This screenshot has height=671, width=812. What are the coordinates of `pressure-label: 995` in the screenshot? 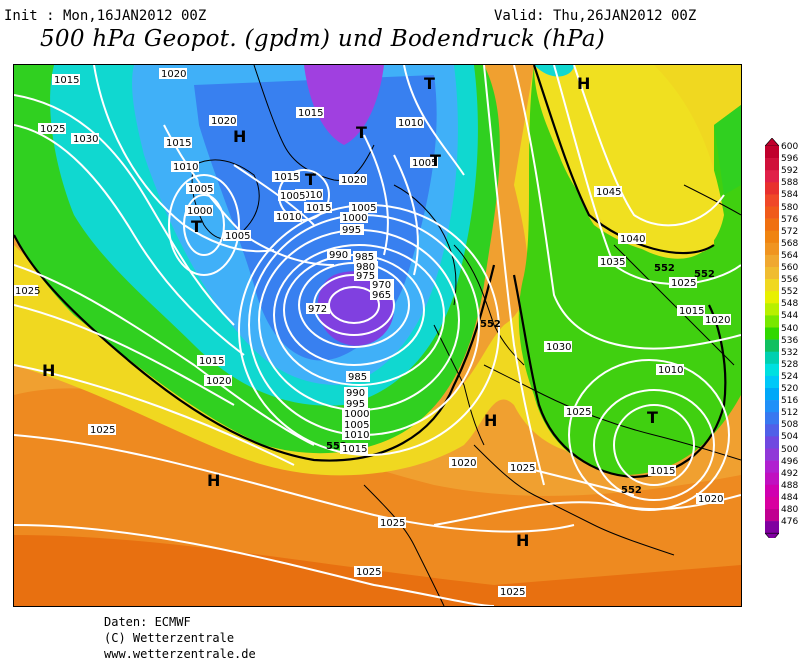 It's located at (355, 404).